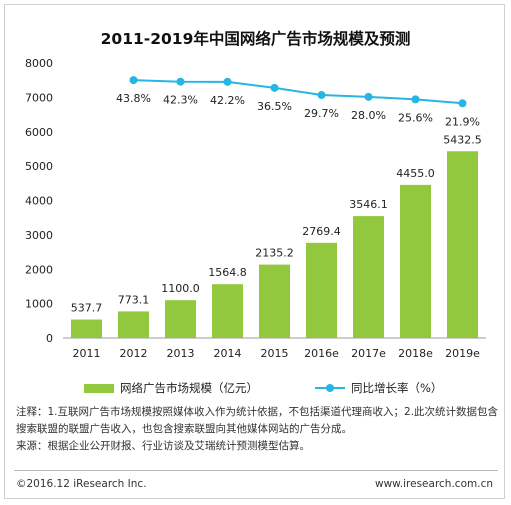  What do you see at coordinates (39, 304) in the screenshot?
I see `y-tick-label: 1000` at bounding box center [39, 304].